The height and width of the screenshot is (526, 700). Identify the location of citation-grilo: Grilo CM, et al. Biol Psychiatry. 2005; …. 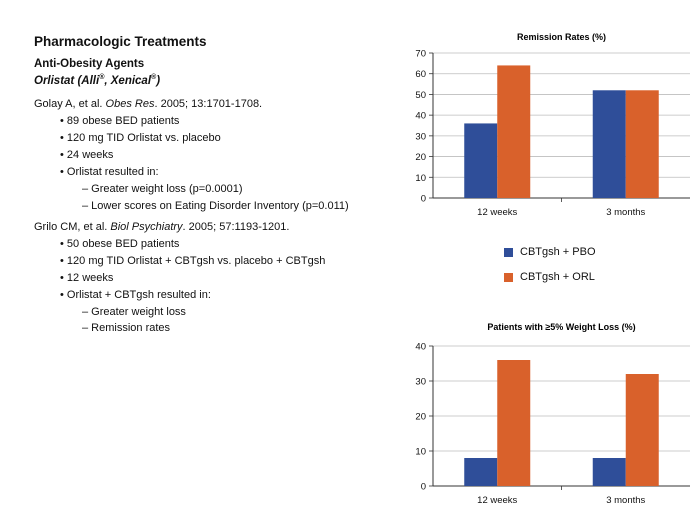
(161, 227).